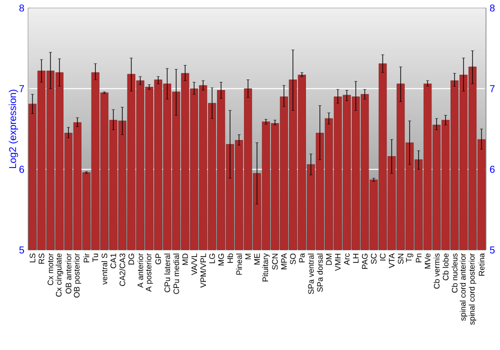 The width and height of the screenshot is (500, 350). I want to click on y-tick-label: 5, so click(21, 250).